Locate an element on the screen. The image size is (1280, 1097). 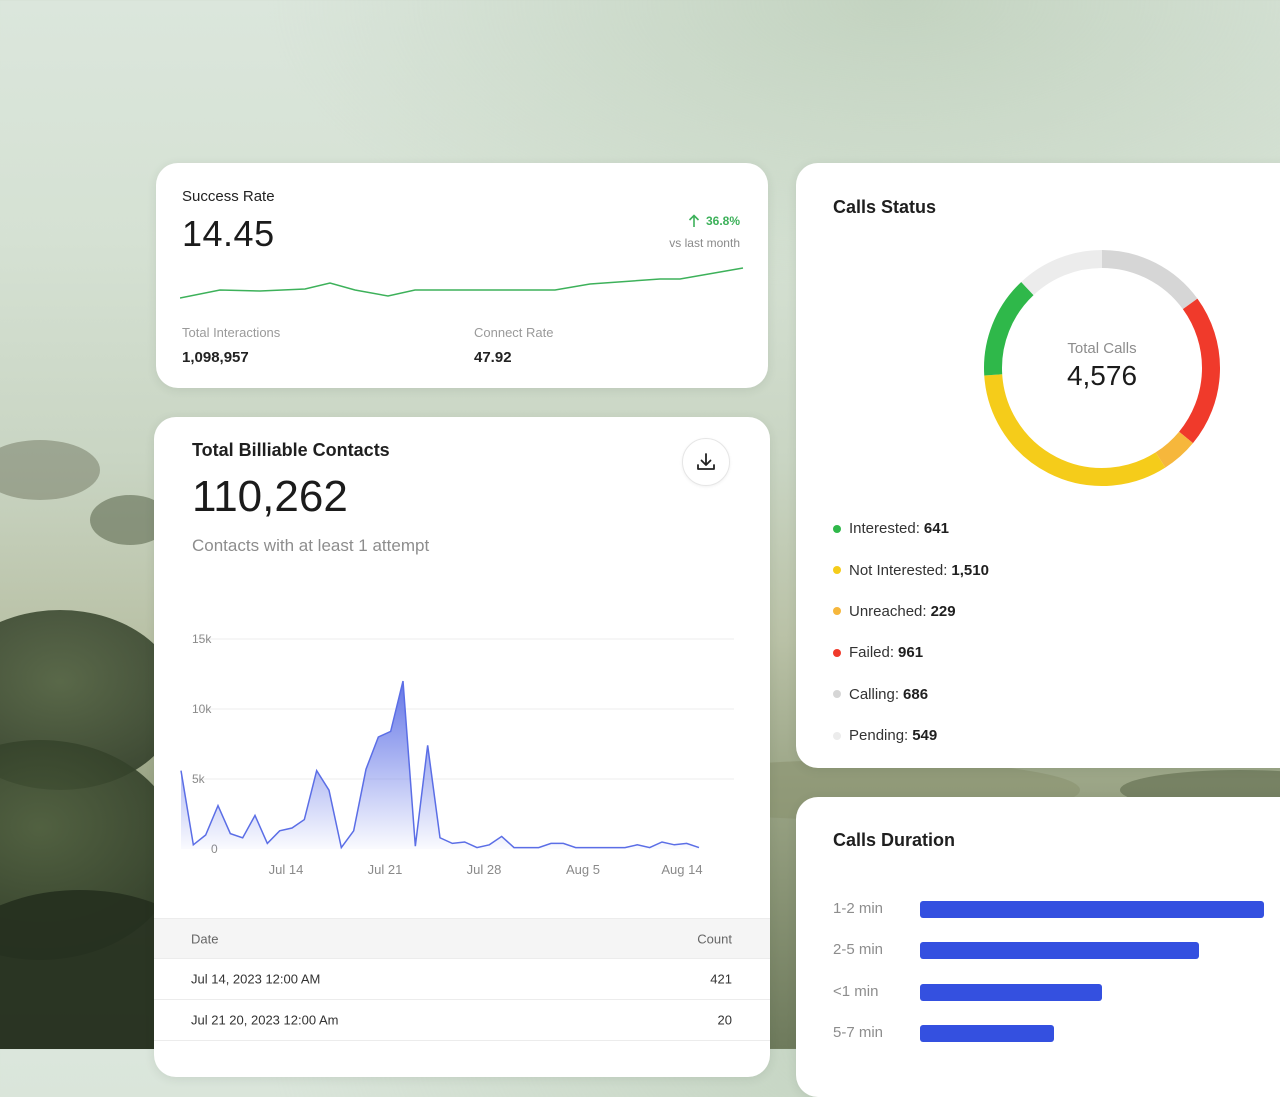
legend-value: 229 is located at coordinates (943, 611).